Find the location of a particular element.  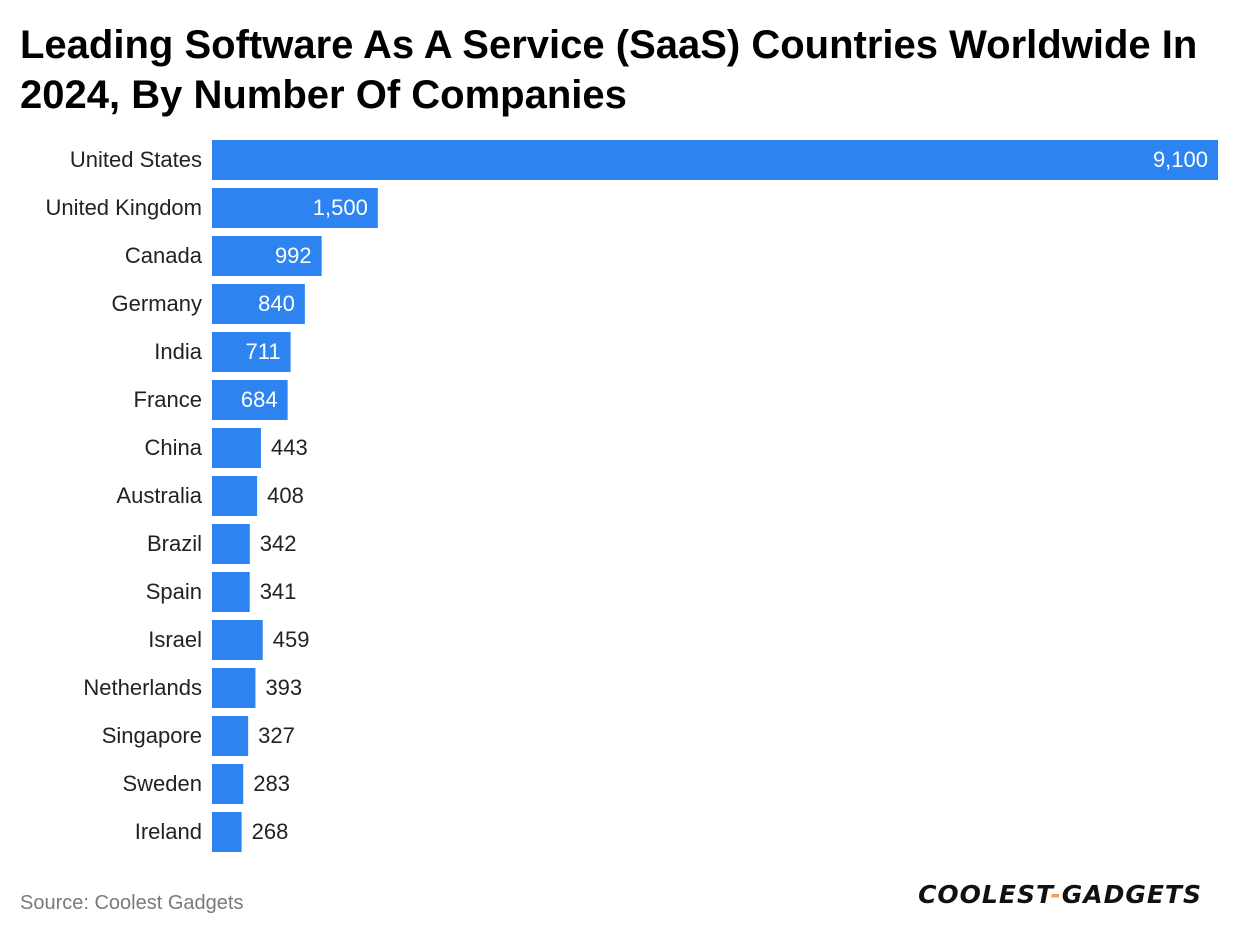

value-label-canada: 992 is located at coordinates (293, 255).